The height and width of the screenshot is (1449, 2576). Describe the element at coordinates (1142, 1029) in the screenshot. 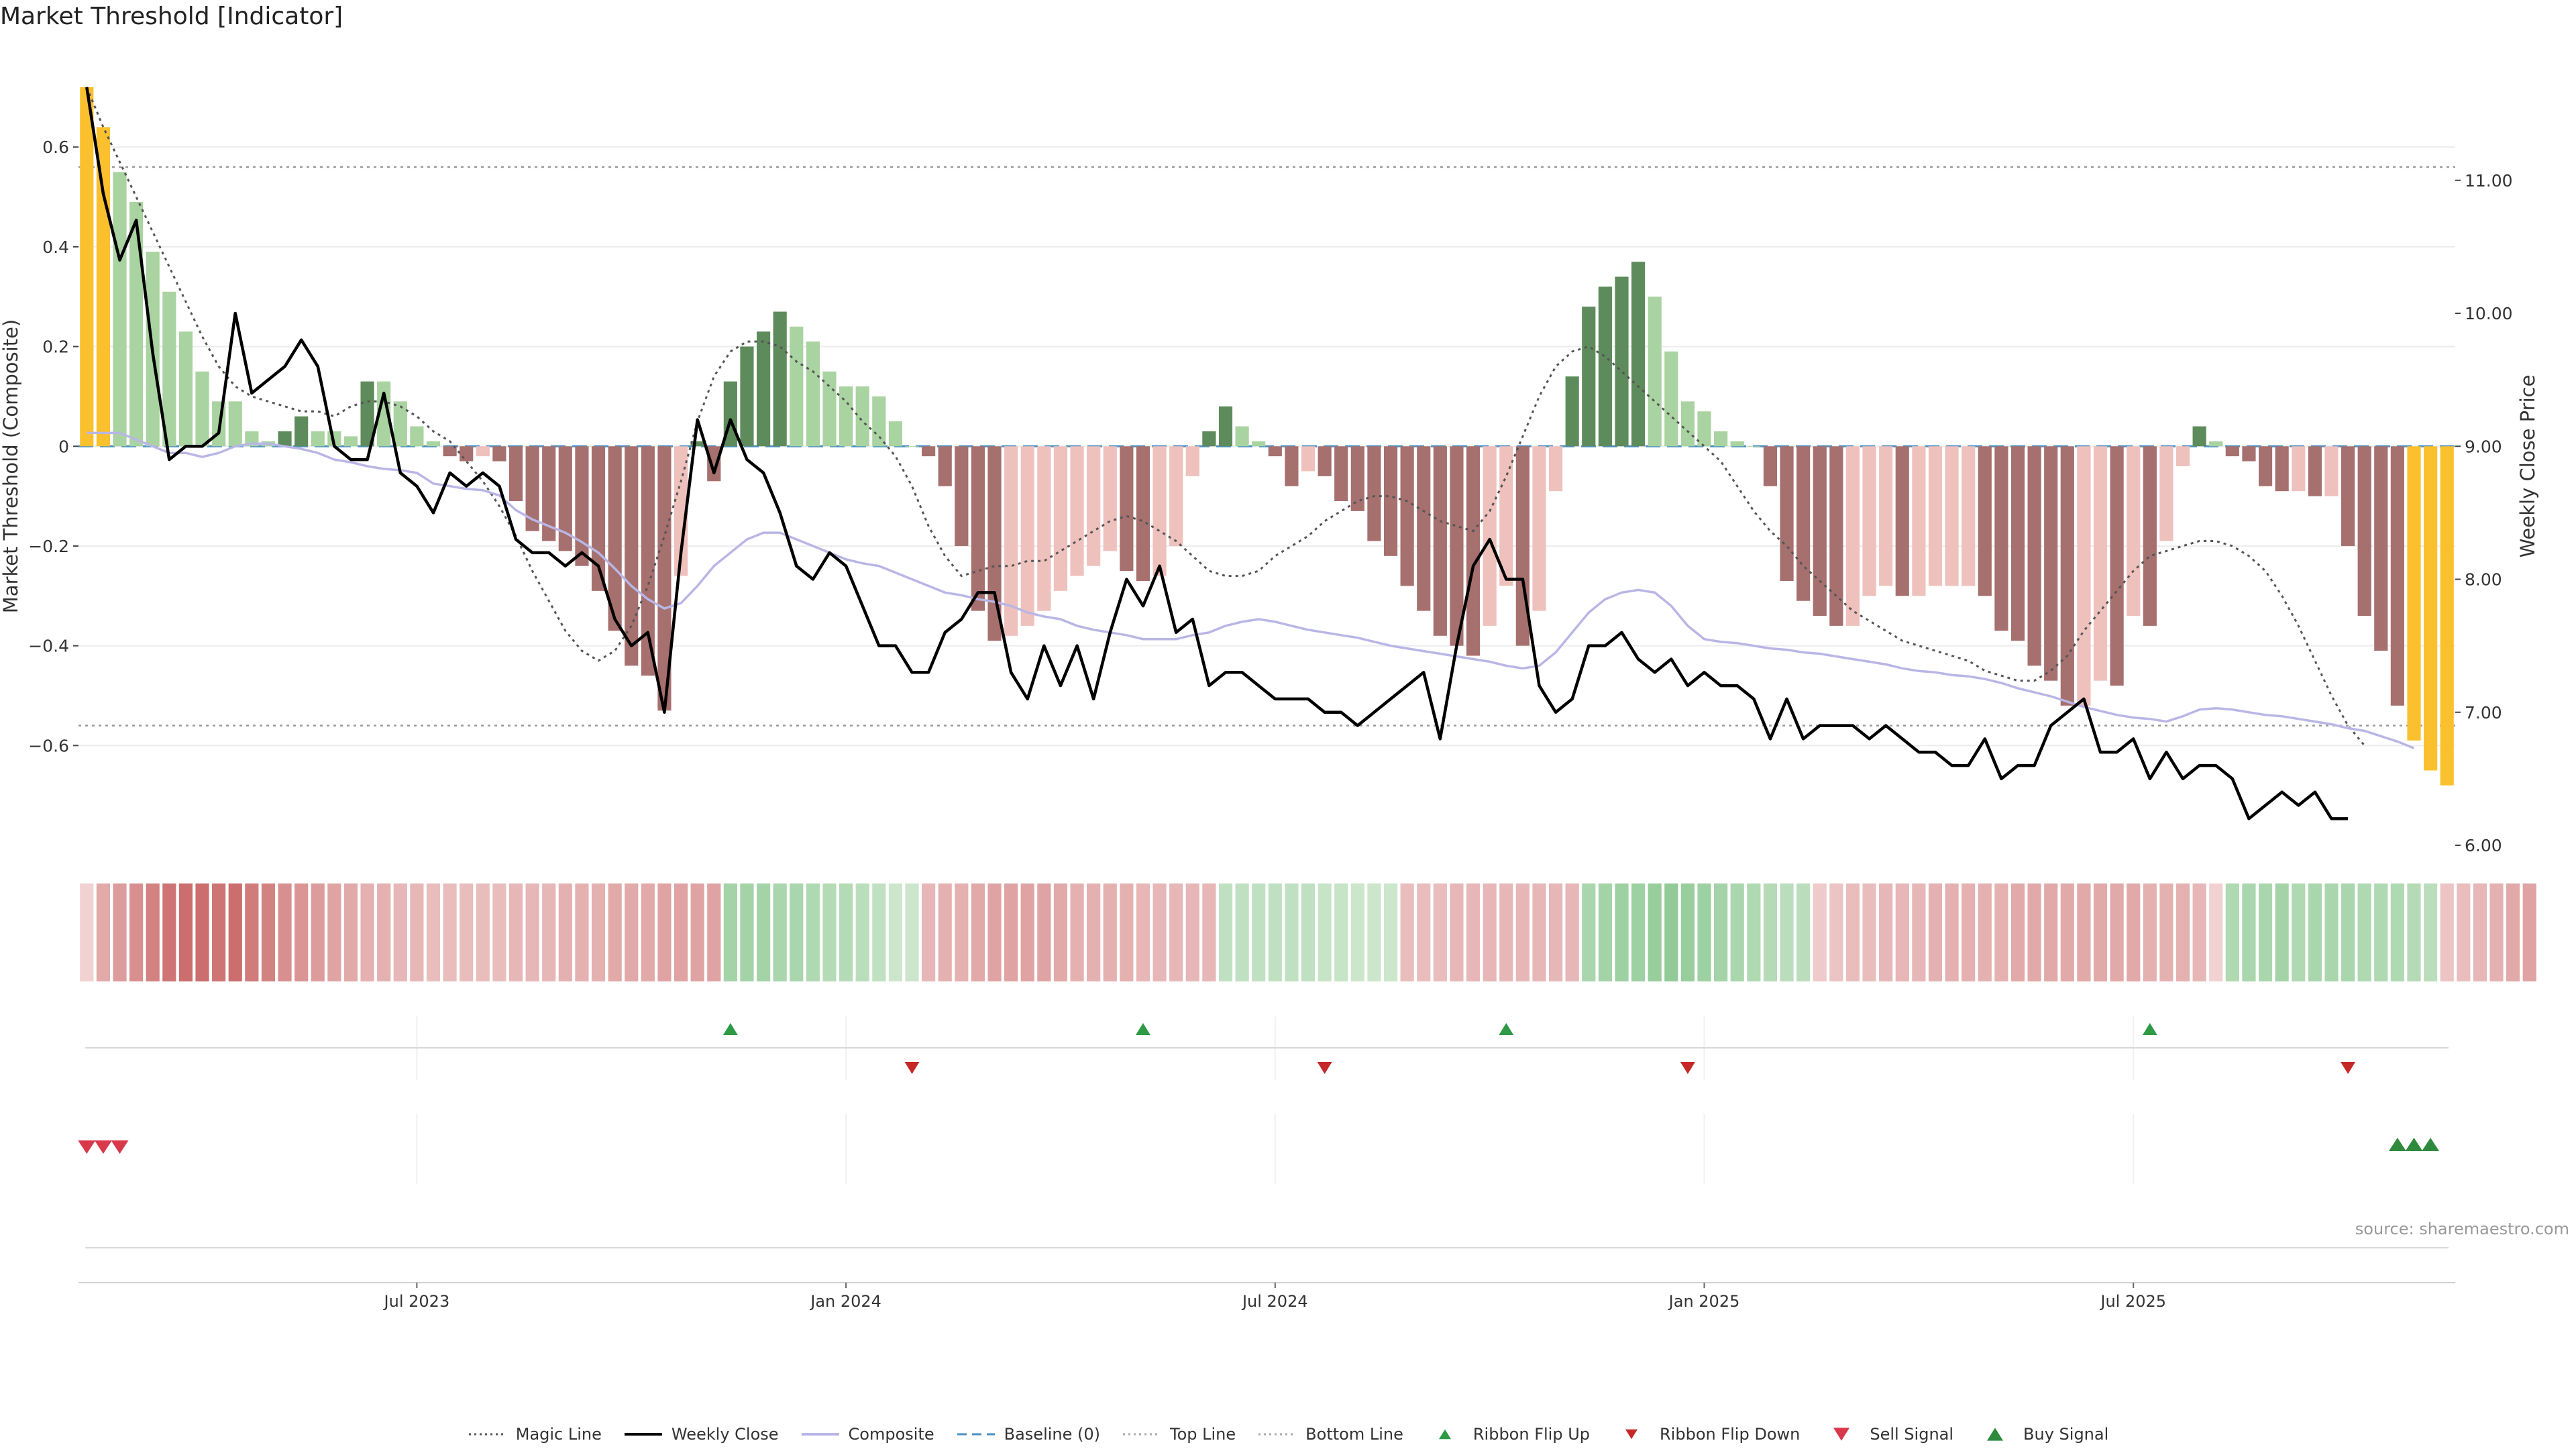

I see `ribbon-flip-up-marker` at that location.